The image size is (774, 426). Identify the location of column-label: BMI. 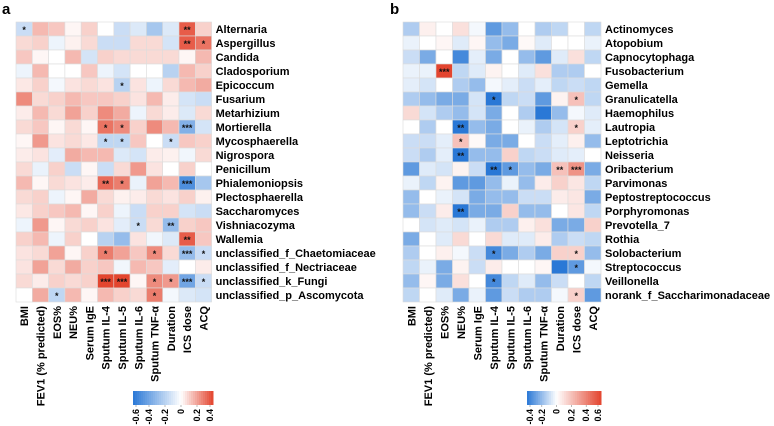
(25, 316).